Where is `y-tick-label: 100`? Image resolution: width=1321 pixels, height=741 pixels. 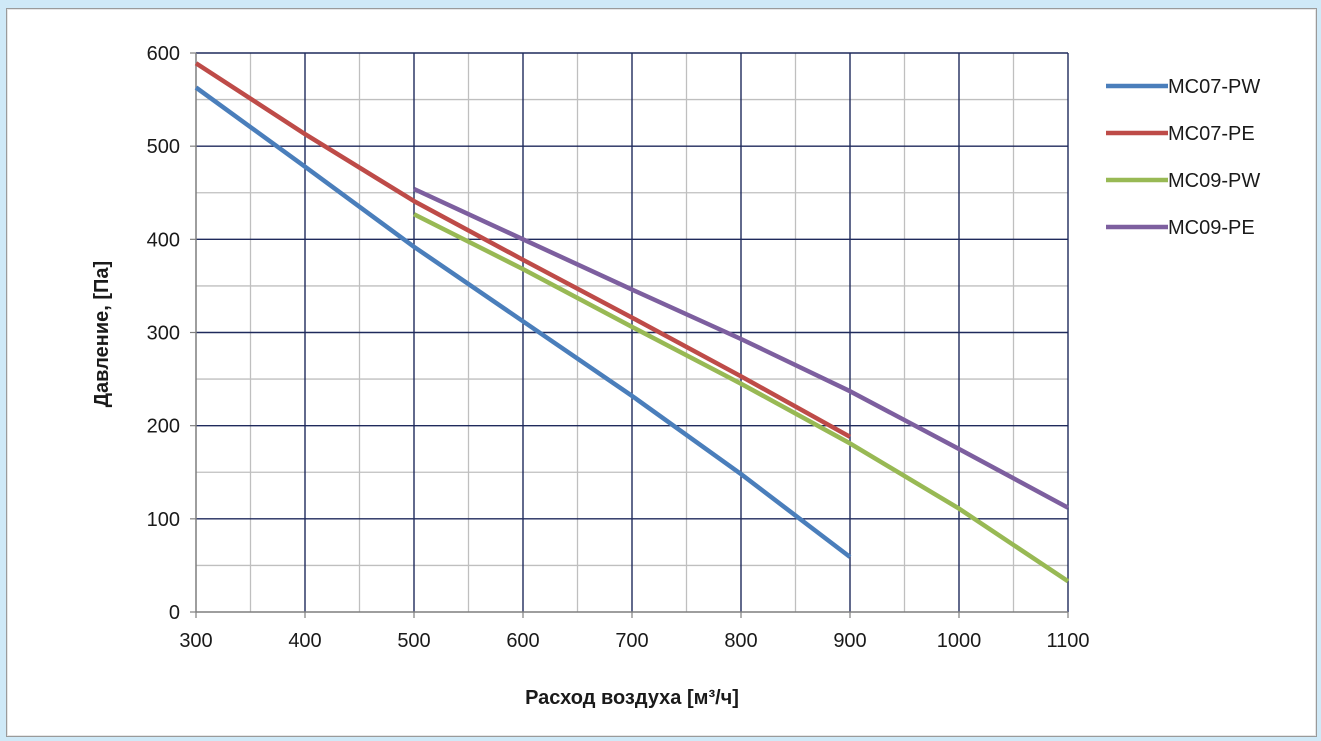 y-tick-label: 100 is located at coordinates (163, 520).